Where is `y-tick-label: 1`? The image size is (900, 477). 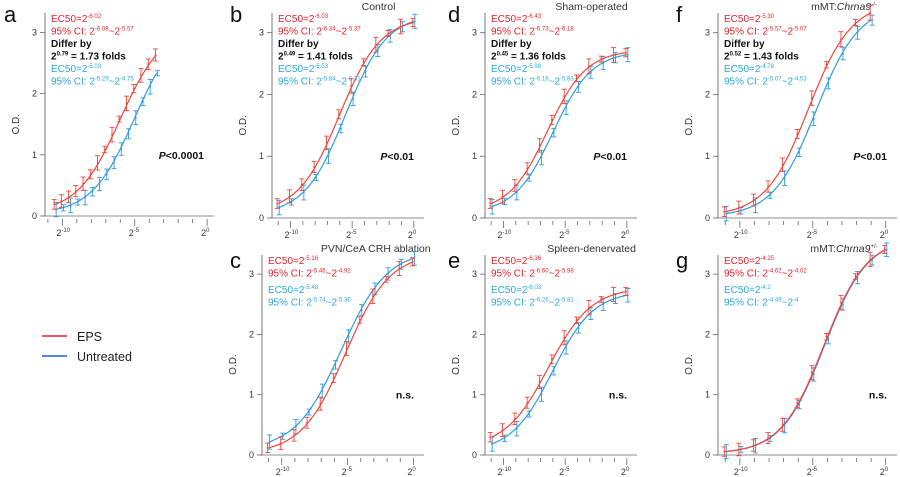 y-tick-label: 1 is located at coordinates (34, 155).